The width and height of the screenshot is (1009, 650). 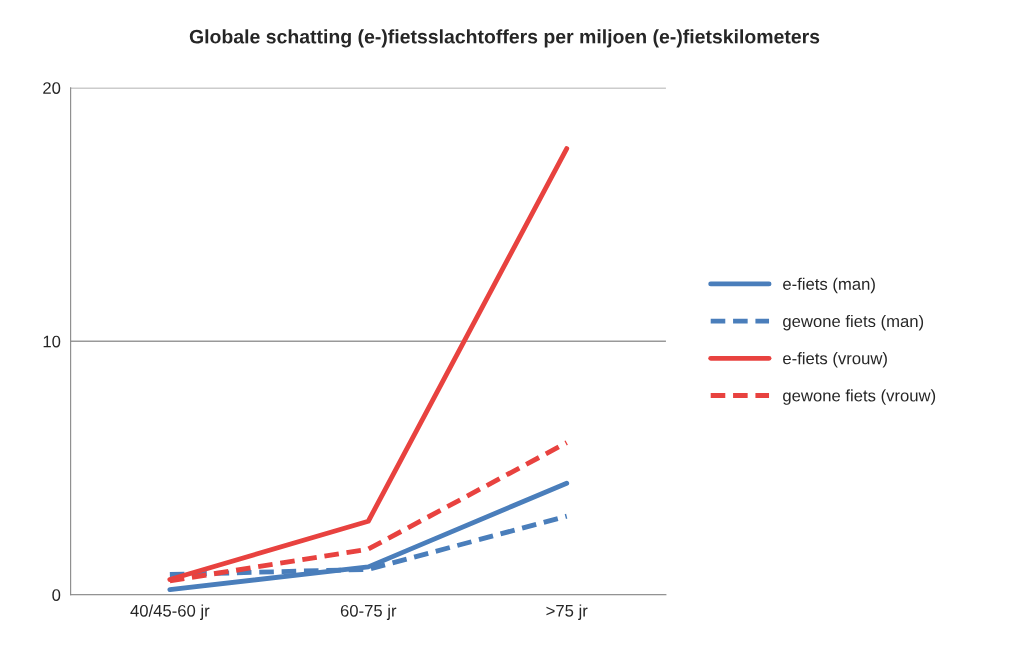 I want to click on legend-label: e-fiets (vrouw), so click(x=835, y=360).